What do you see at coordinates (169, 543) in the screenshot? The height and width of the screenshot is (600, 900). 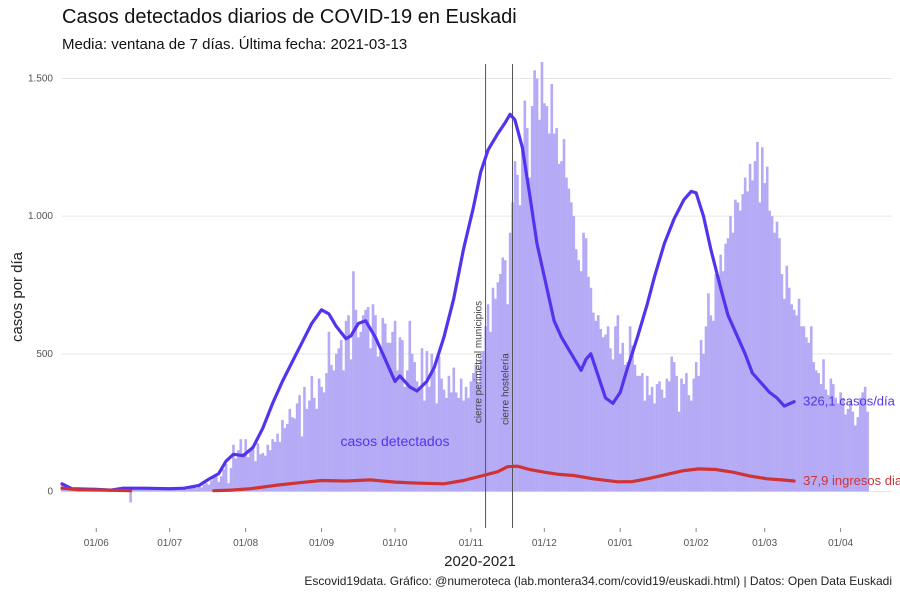 I see `x-tick-label: 01/07` at bounding box center [169, 543].